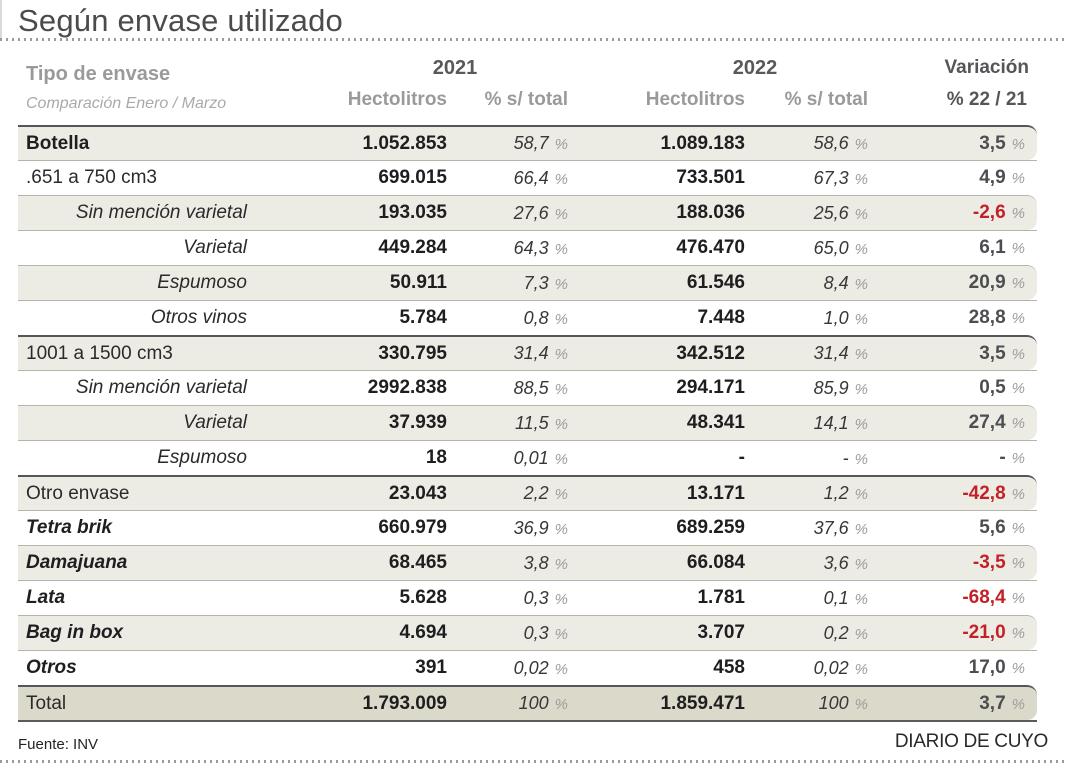 The height and width of the screenshot is (768, 1066). What do you see at coordinates (831, 422) in the screenshot?
I see `cell-pct-2022-value: 14,1` at bounding box center [831, 422].